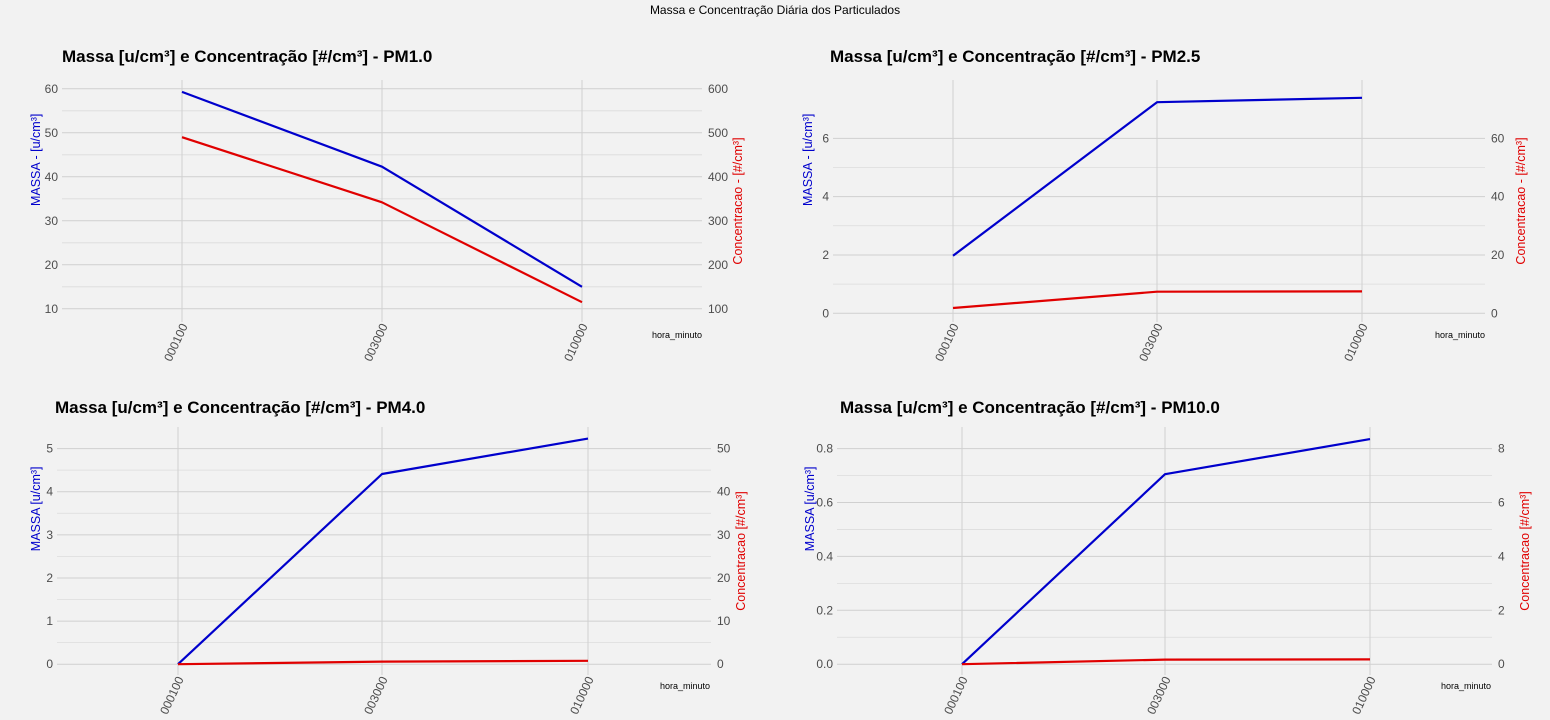  What do you see at coordinates (718, 89) in the screenshot?
I see `y-right-tick-label: 600` at bounding box center [718, 89].